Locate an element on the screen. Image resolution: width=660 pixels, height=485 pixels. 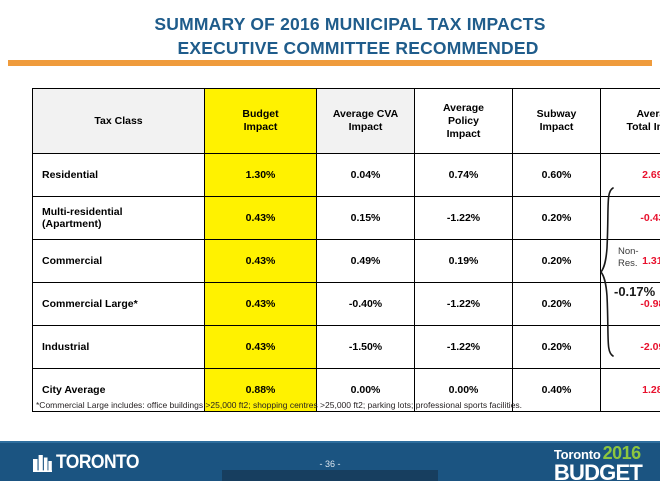
header-average-total-impact: Average Total Impact is located at coordinates (630, 121).